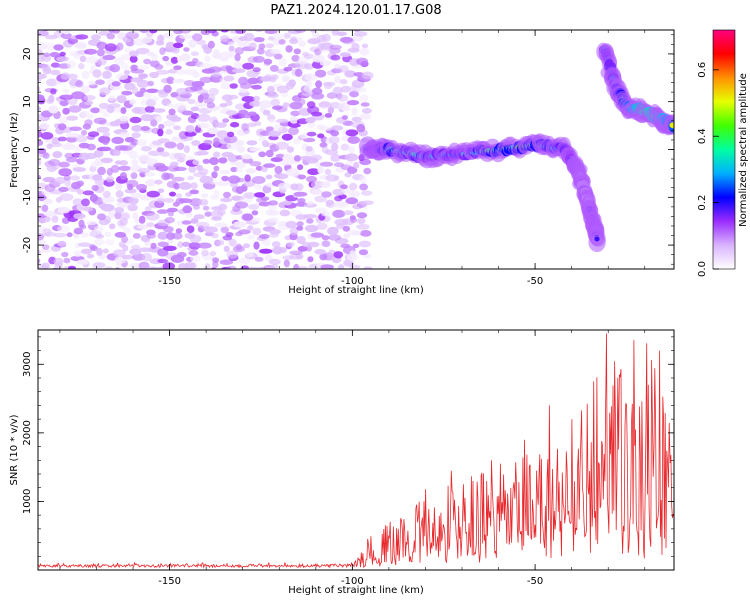 This screenshot has width=750, height=600. I want to click on colorbar-tick-label: 0.4, so click(702, 136).